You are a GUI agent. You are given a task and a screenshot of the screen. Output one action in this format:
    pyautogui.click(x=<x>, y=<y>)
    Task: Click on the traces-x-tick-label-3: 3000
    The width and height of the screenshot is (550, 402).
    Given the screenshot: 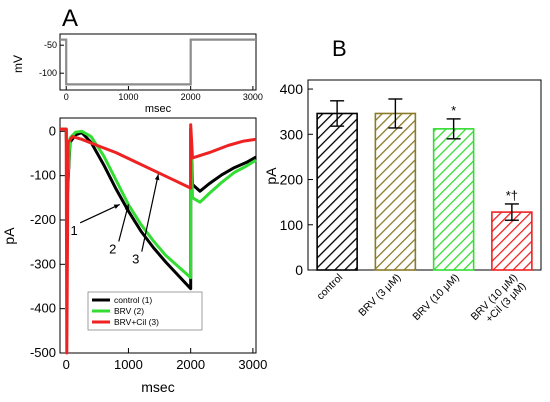 What is the action you would take?
    pyautogui.click(x=252, y=364)
    